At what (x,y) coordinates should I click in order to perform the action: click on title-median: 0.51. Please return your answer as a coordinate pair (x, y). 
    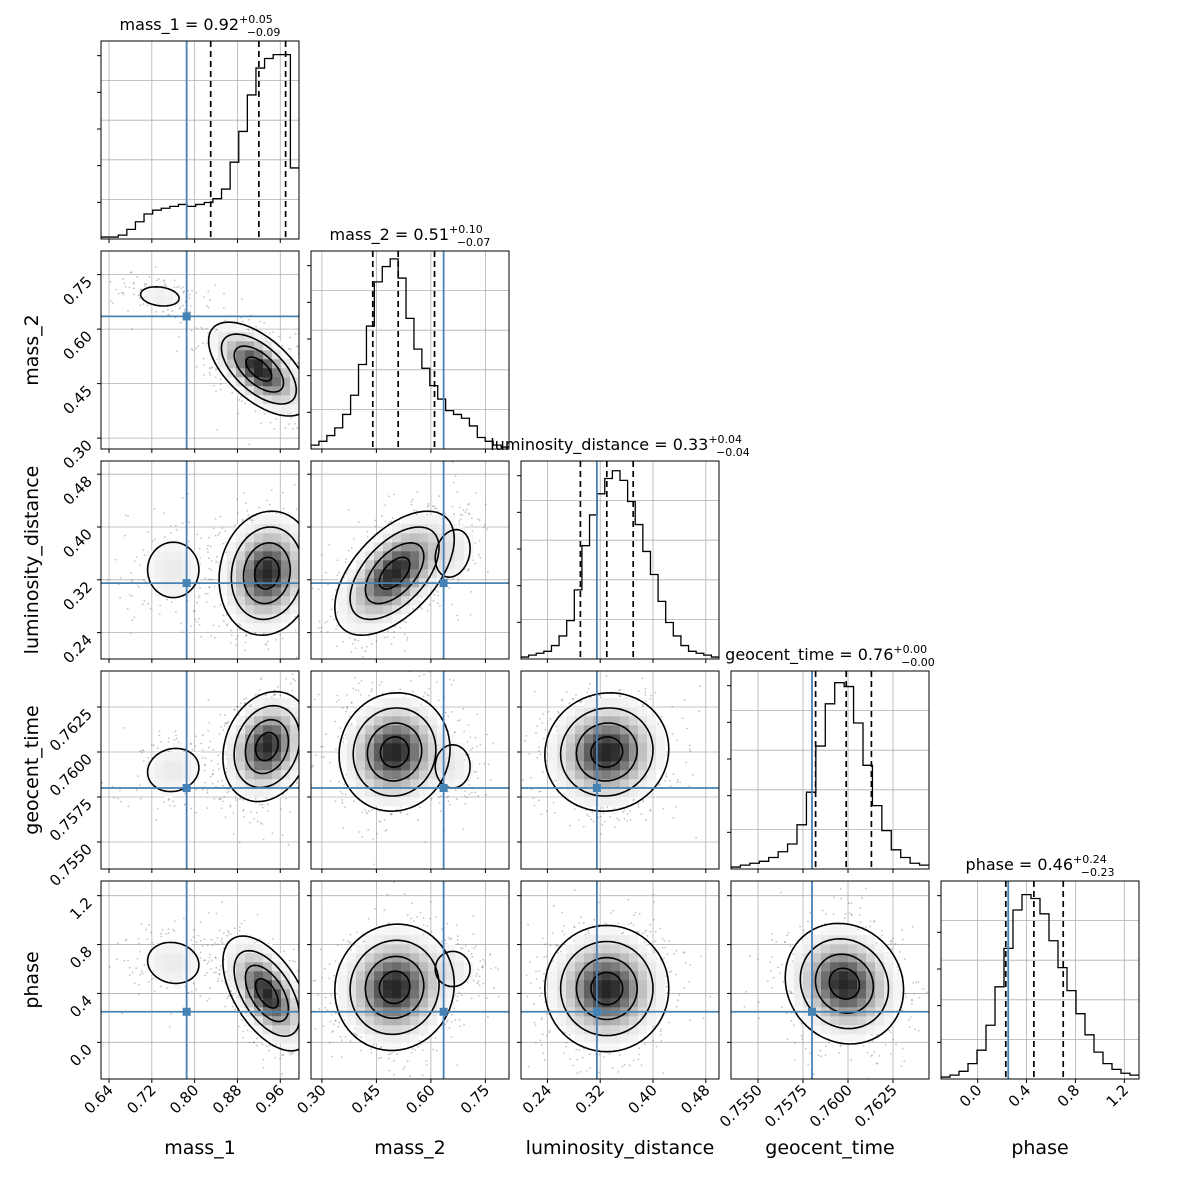
    Looking at the image, I should click on (431, 234).